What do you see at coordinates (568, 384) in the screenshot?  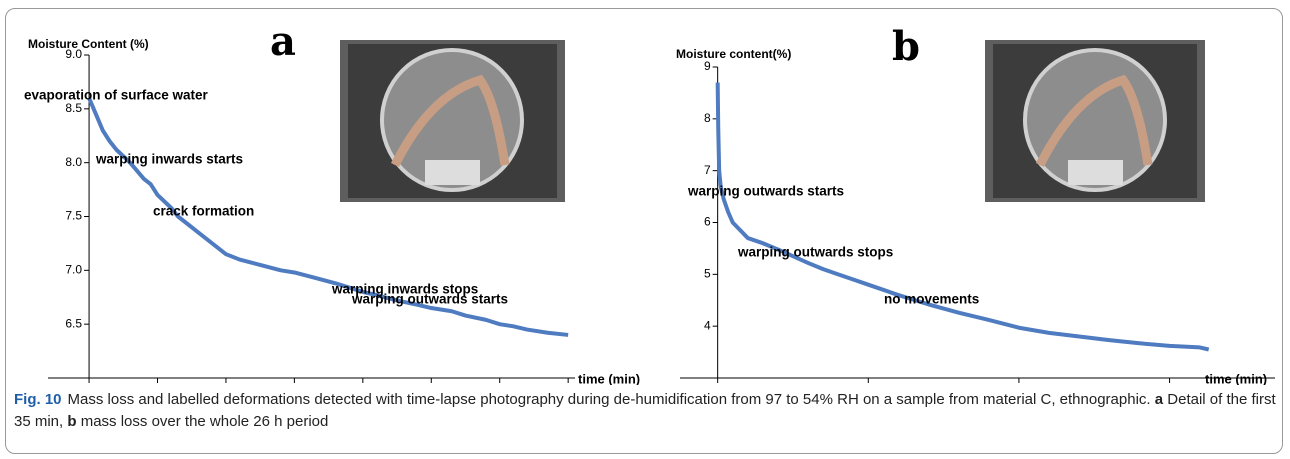 I see `x-tick-label: 35` at bounding box center [568, 384].